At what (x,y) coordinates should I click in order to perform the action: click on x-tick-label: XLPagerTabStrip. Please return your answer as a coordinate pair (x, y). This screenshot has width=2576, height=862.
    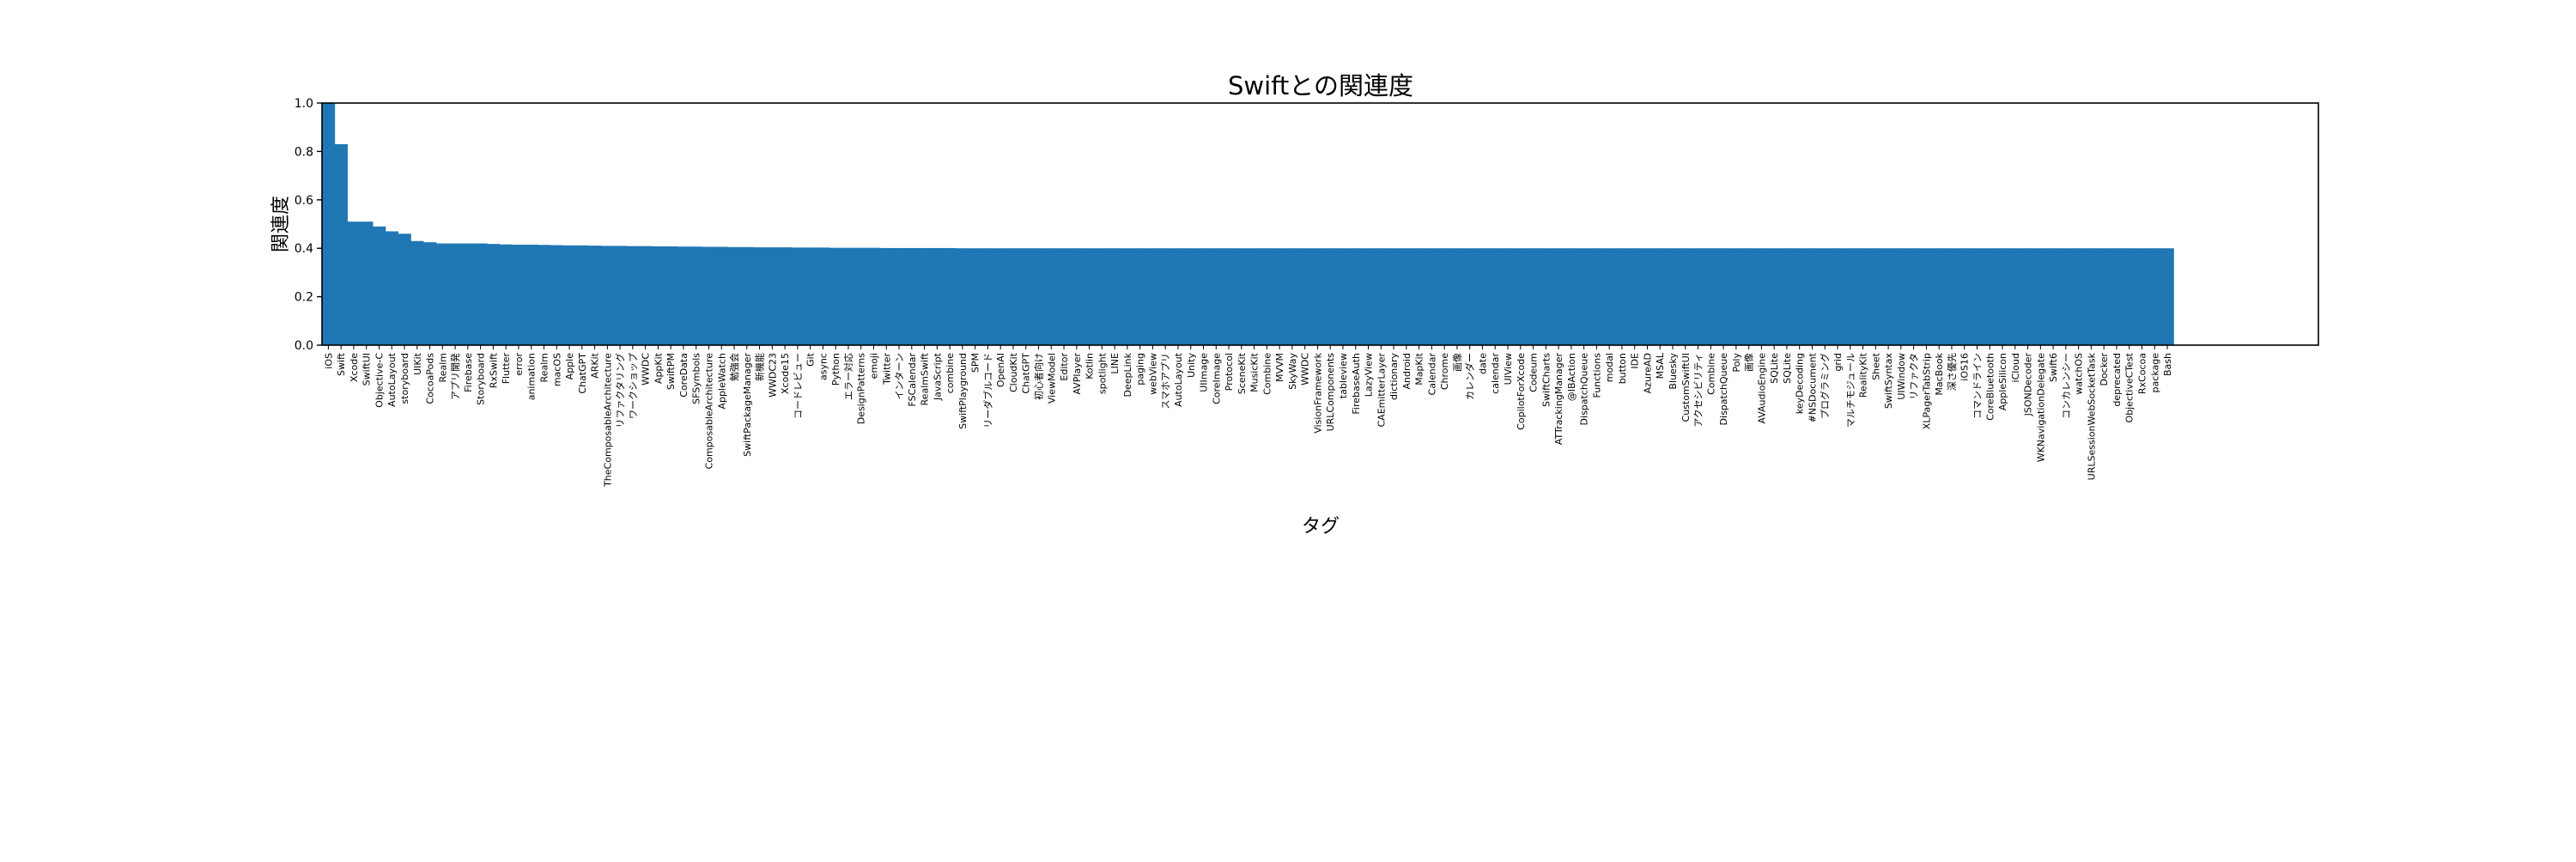
    Looking at the image, I should click on (1926, 391).